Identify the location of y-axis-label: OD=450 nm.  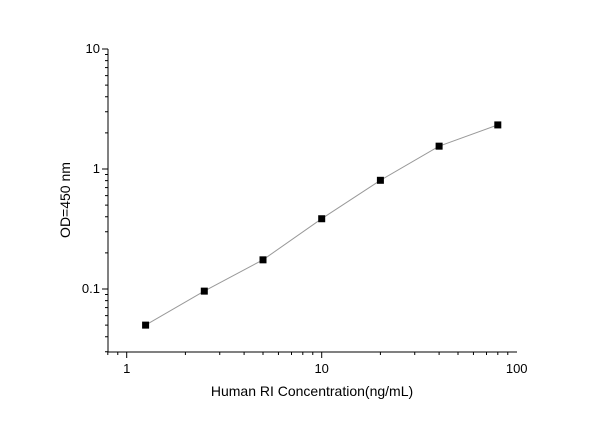
(65, 200).